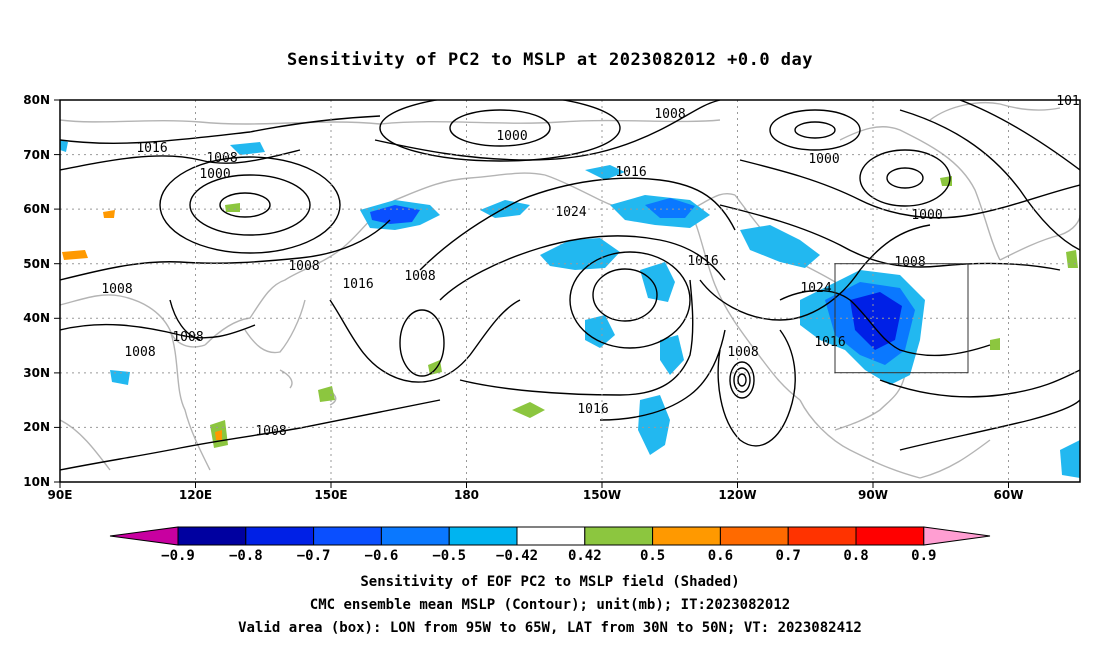 The image size is (1100, 650). What do you see at coordinates (246, 556) in the screenshot?
I see `colorbar-label: −0.8` at bounding box center [246, 556].